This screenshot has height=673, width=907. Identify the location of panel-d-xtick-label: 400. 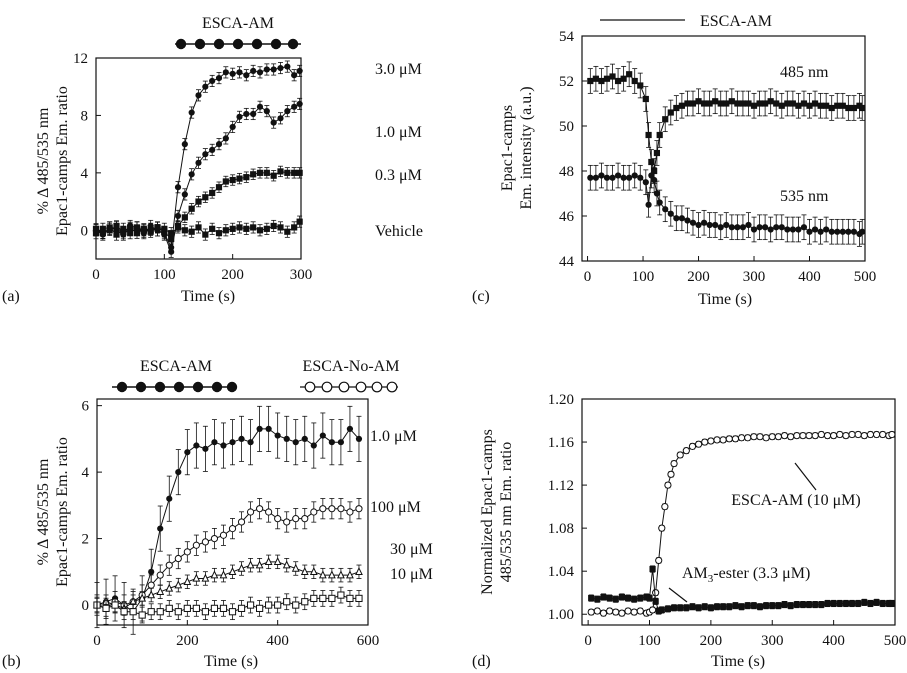
(833, 641).